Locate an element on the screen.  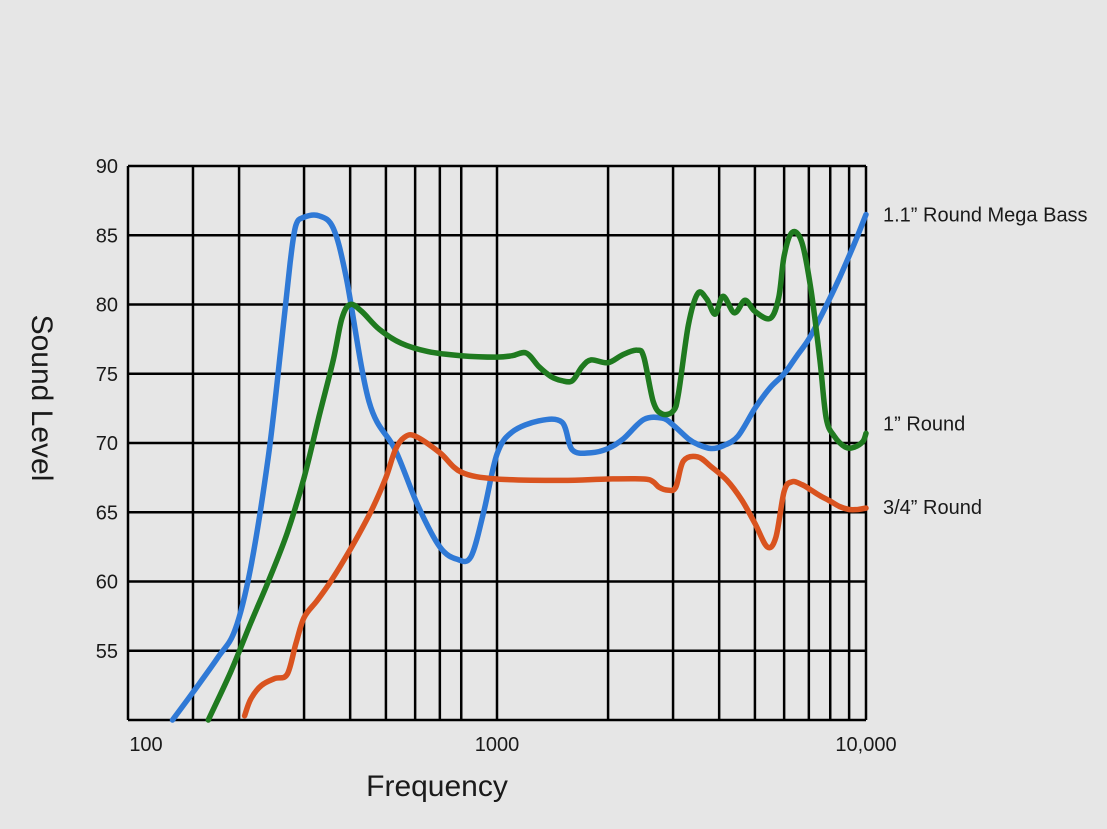
y-tick-labels: 90 85 80 75 70 65 60 55 is located at coordinates (107, 409).